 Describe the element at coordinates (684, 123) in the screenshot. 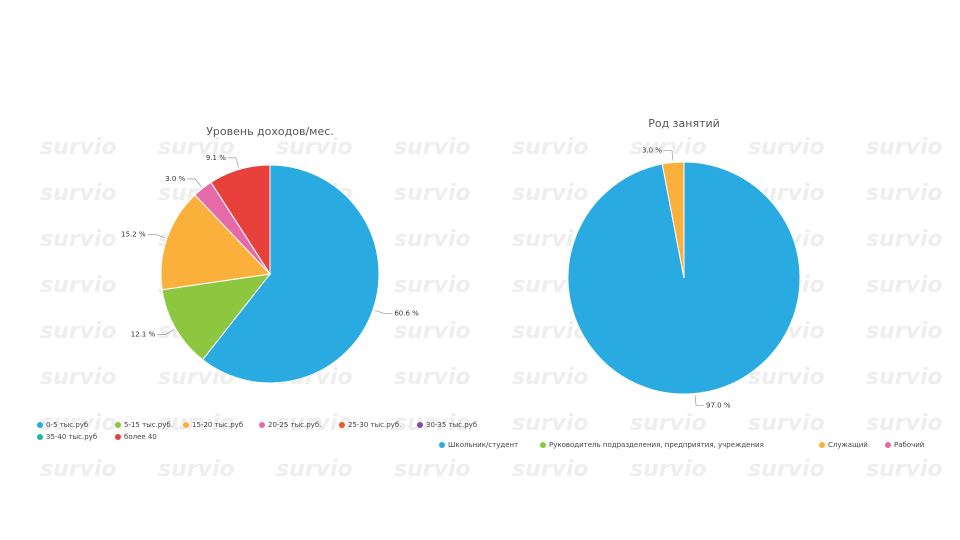

I see `chart-title: Род занятий` at that location.